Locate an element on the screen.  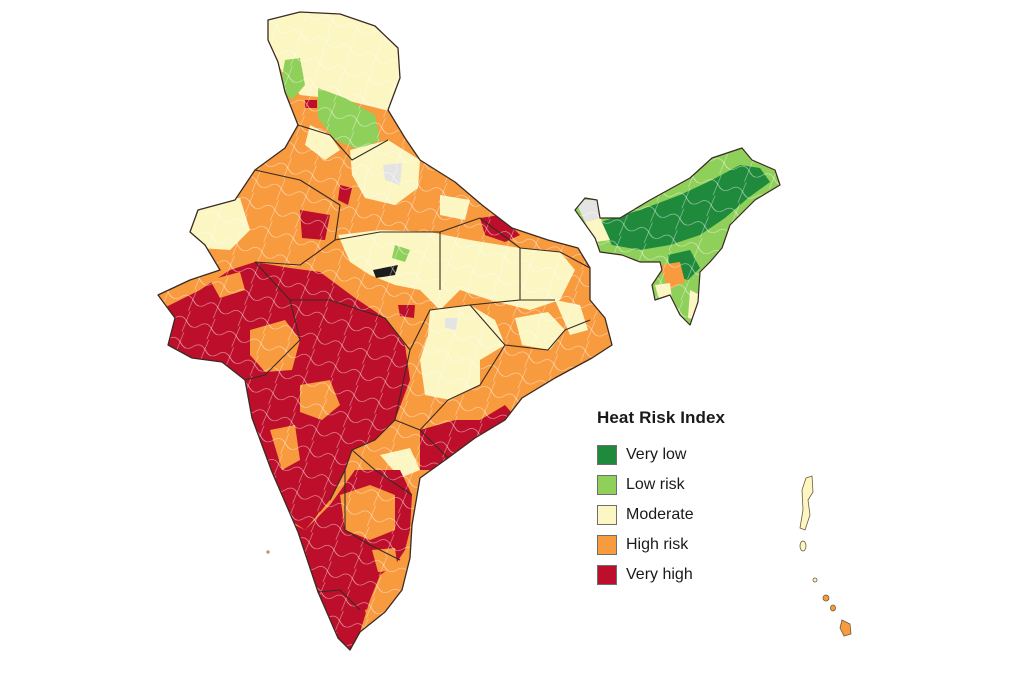
legend-swatch-high-risk is located at coordinates (607, 545).